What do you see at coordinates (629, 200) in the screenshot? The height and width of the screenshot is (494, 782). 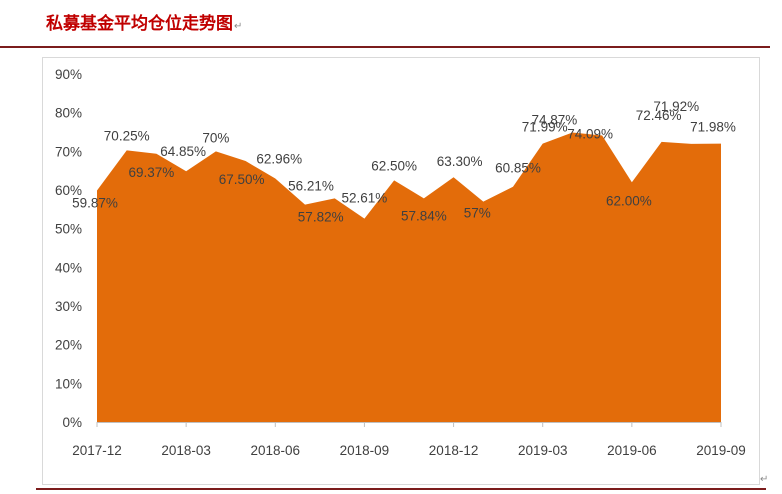 I see `data-label: 62.00%` at bounding box center [629, 200].